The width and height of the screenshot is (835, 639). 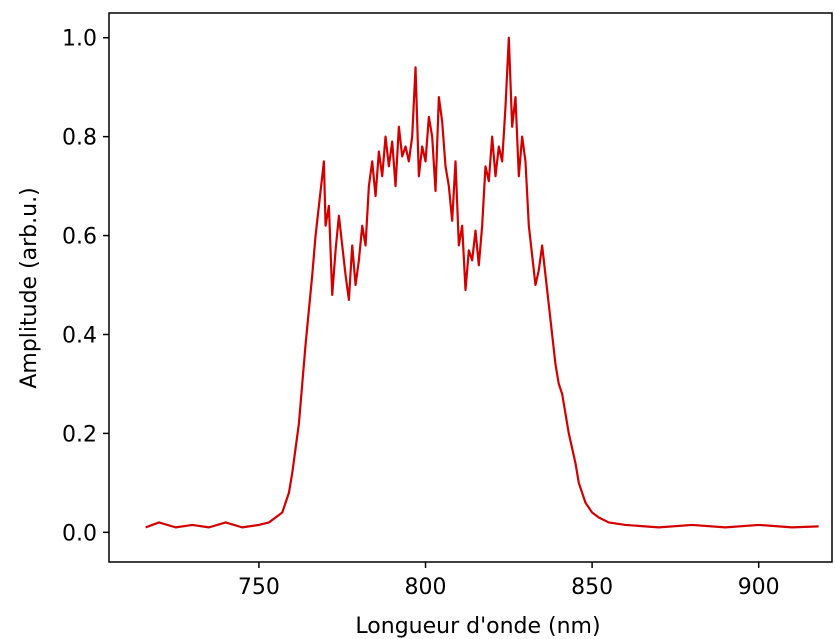 I want to click on y-tick-label: 0.8, so click(x=79, y=138).